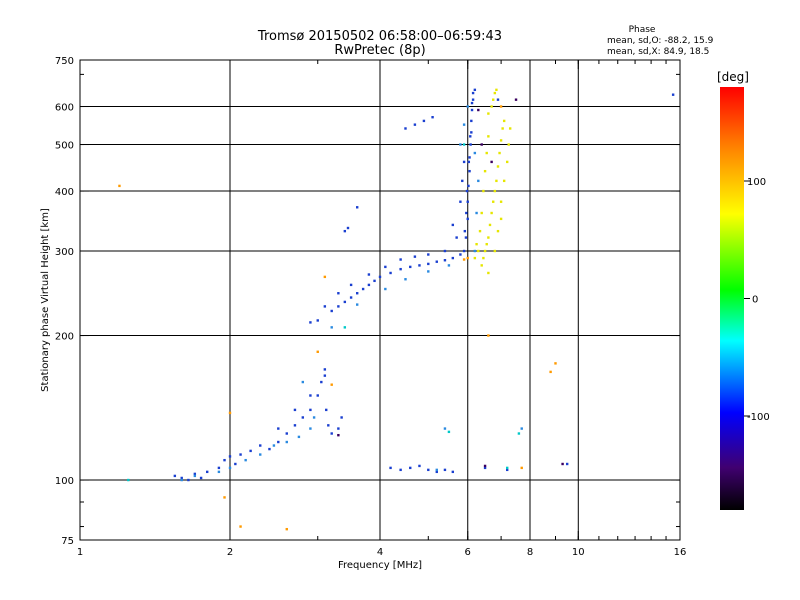 This screenshot has height=600, width=800. What do you see at coordinates (64, 108) in the screenshot?
I see `y-tick-label: 600` at bounding box center [64, 108].